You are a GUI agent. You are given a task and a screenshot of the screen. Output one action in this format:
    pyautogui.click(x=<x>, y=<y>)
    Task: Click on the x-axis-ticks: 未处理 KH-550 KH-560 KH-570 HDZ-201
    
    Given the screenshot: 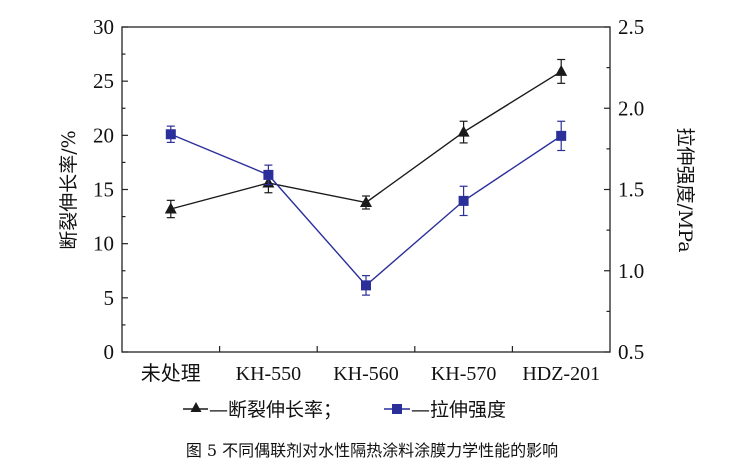 What is the action you would take?
    pyautogui.click(x=370, y=365)
    